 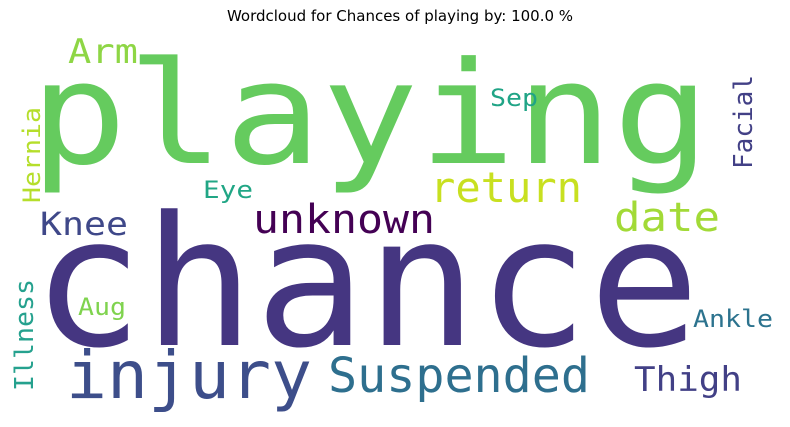 What do you see at coordinates (506, 187) in the screenshot?
I see `word-return: return` at bounding box center [506, 187].